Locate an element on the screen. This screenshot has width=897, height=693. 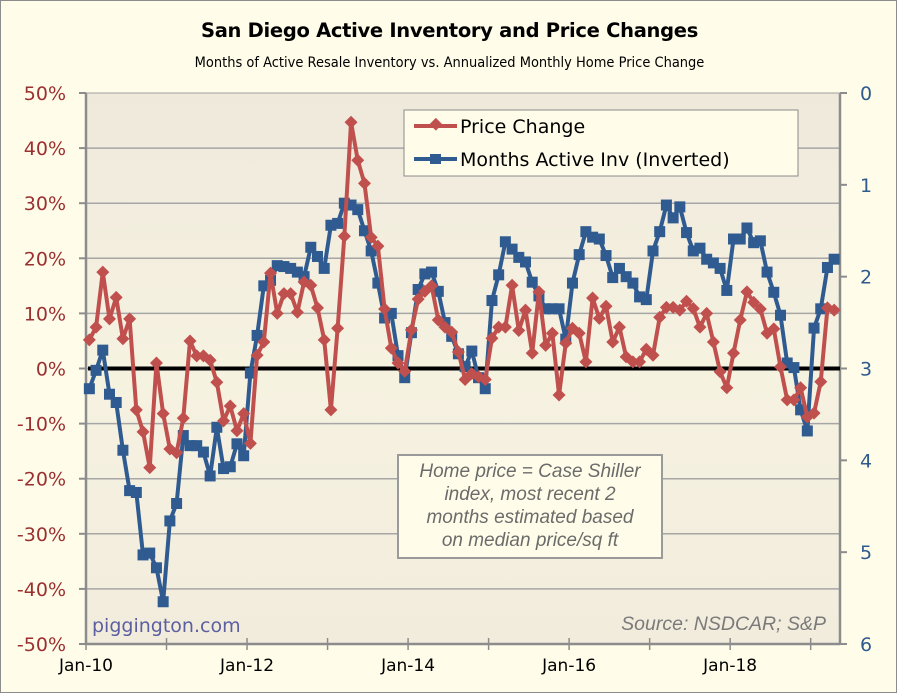
left-tick-label: 50% is located at coordinates (45, 94).